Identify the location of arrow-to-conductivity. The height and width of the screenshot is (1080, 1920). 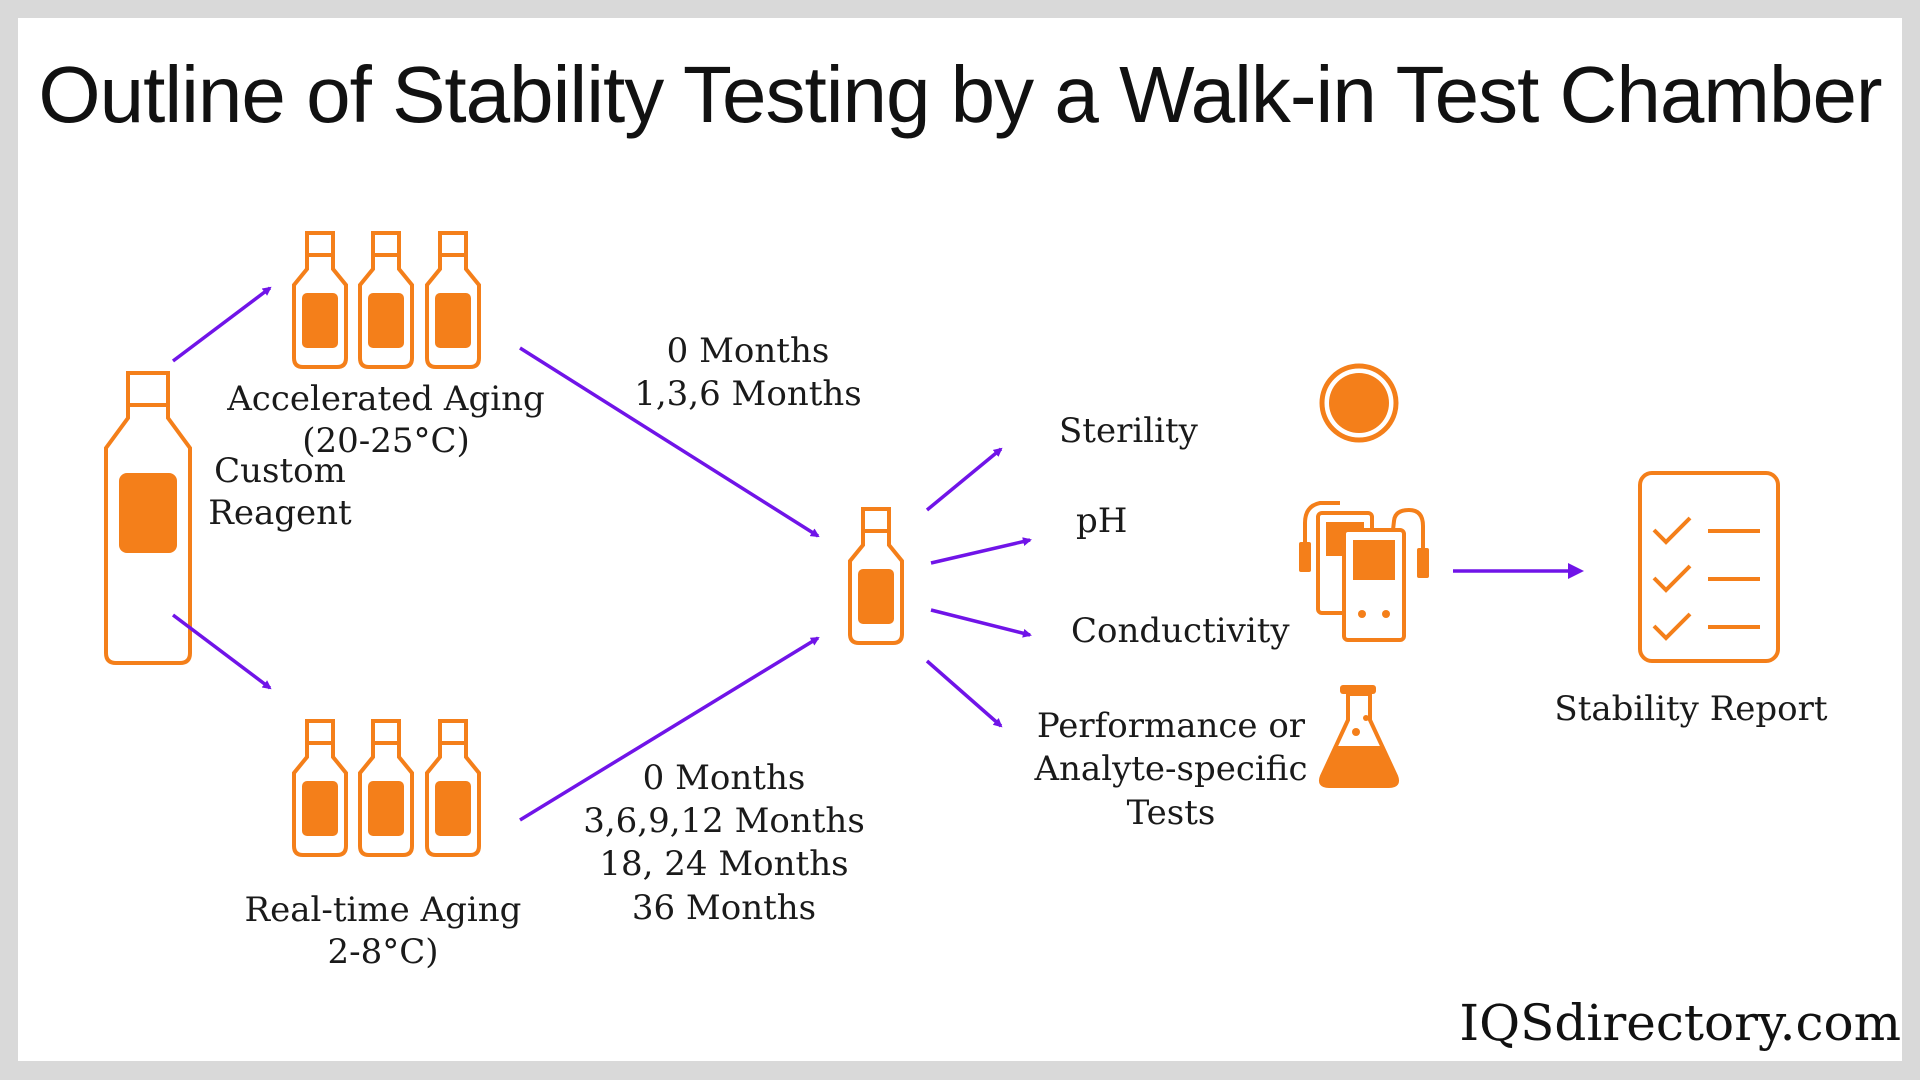
(981, 623).